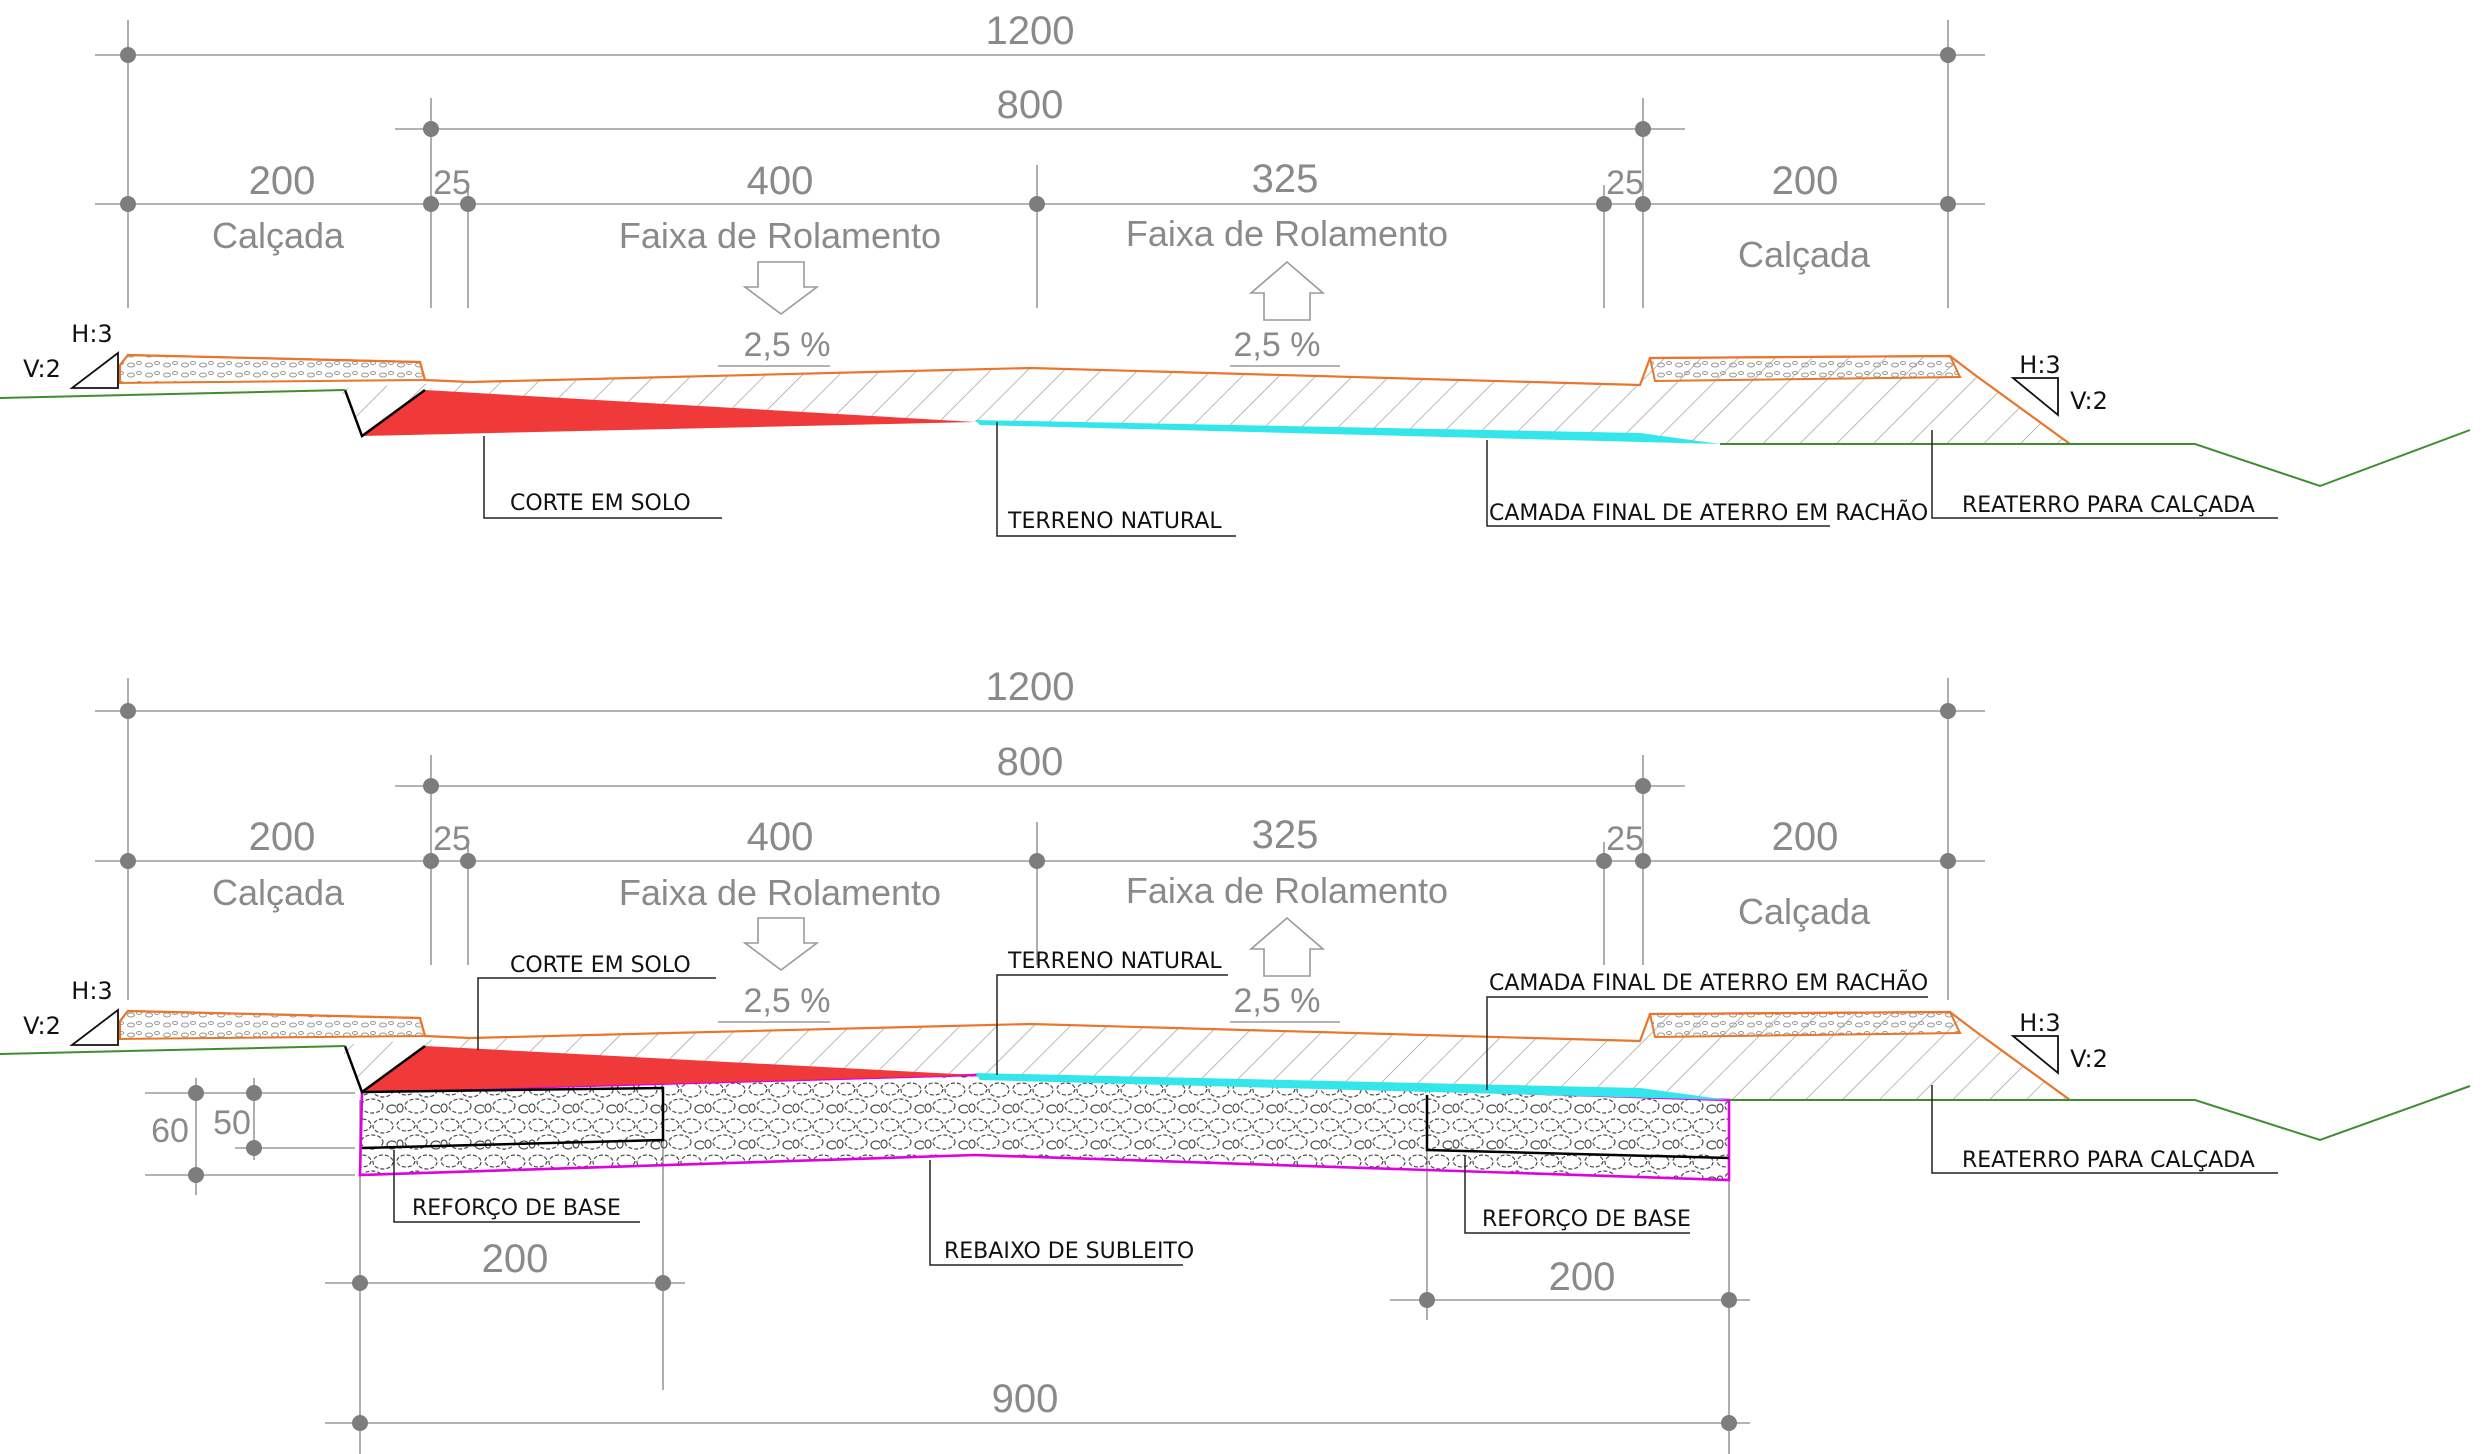  I want to click on dim-depth-outer: 60, so click(170, 1131).